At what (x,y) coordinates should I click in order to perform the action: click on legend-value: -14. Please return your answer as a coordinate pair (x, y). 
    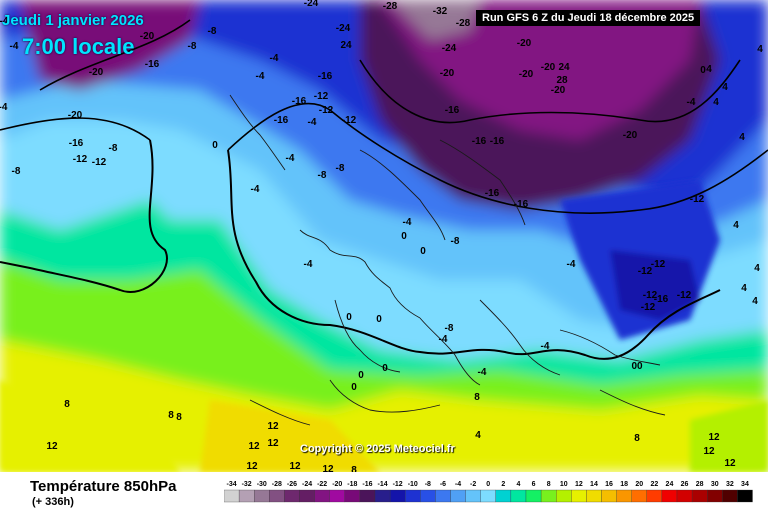
    Looking at the image, I should click on (382, 484).